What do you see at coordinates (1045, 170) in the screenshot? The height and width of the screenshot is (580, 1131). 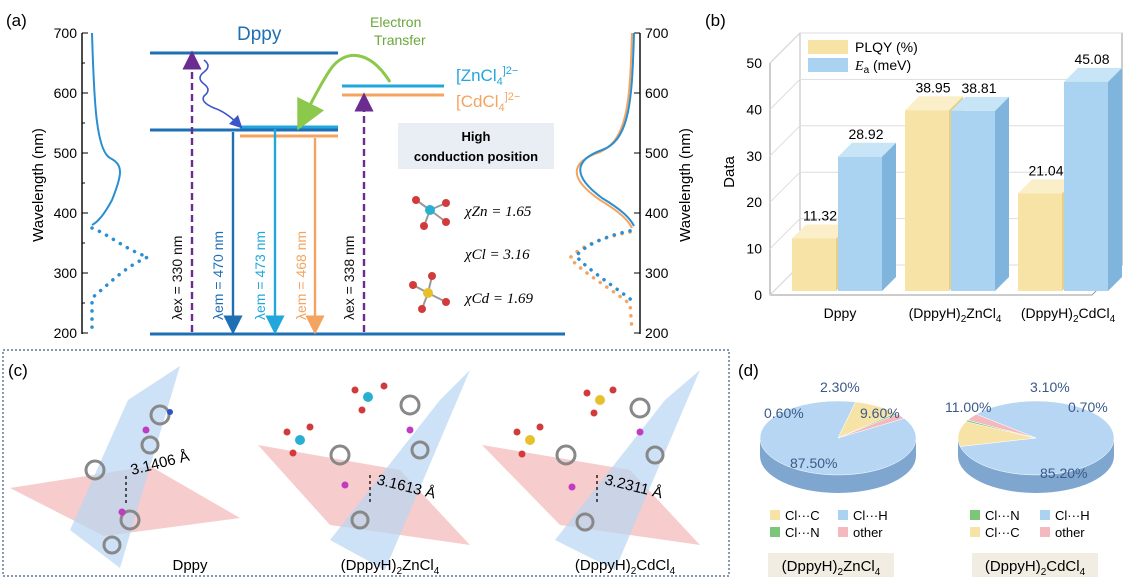 I see `bar-value-label: 21.04` at bounding box center [1045, 170].